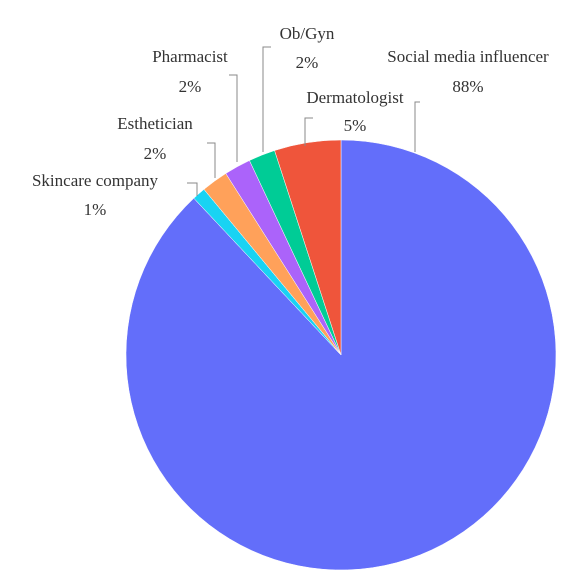 The width and height of the screenshot is (575, 580). Describe the element at coordinates (155, 123) in the screenshot. I see `slice-label: Esthetician` at that location.